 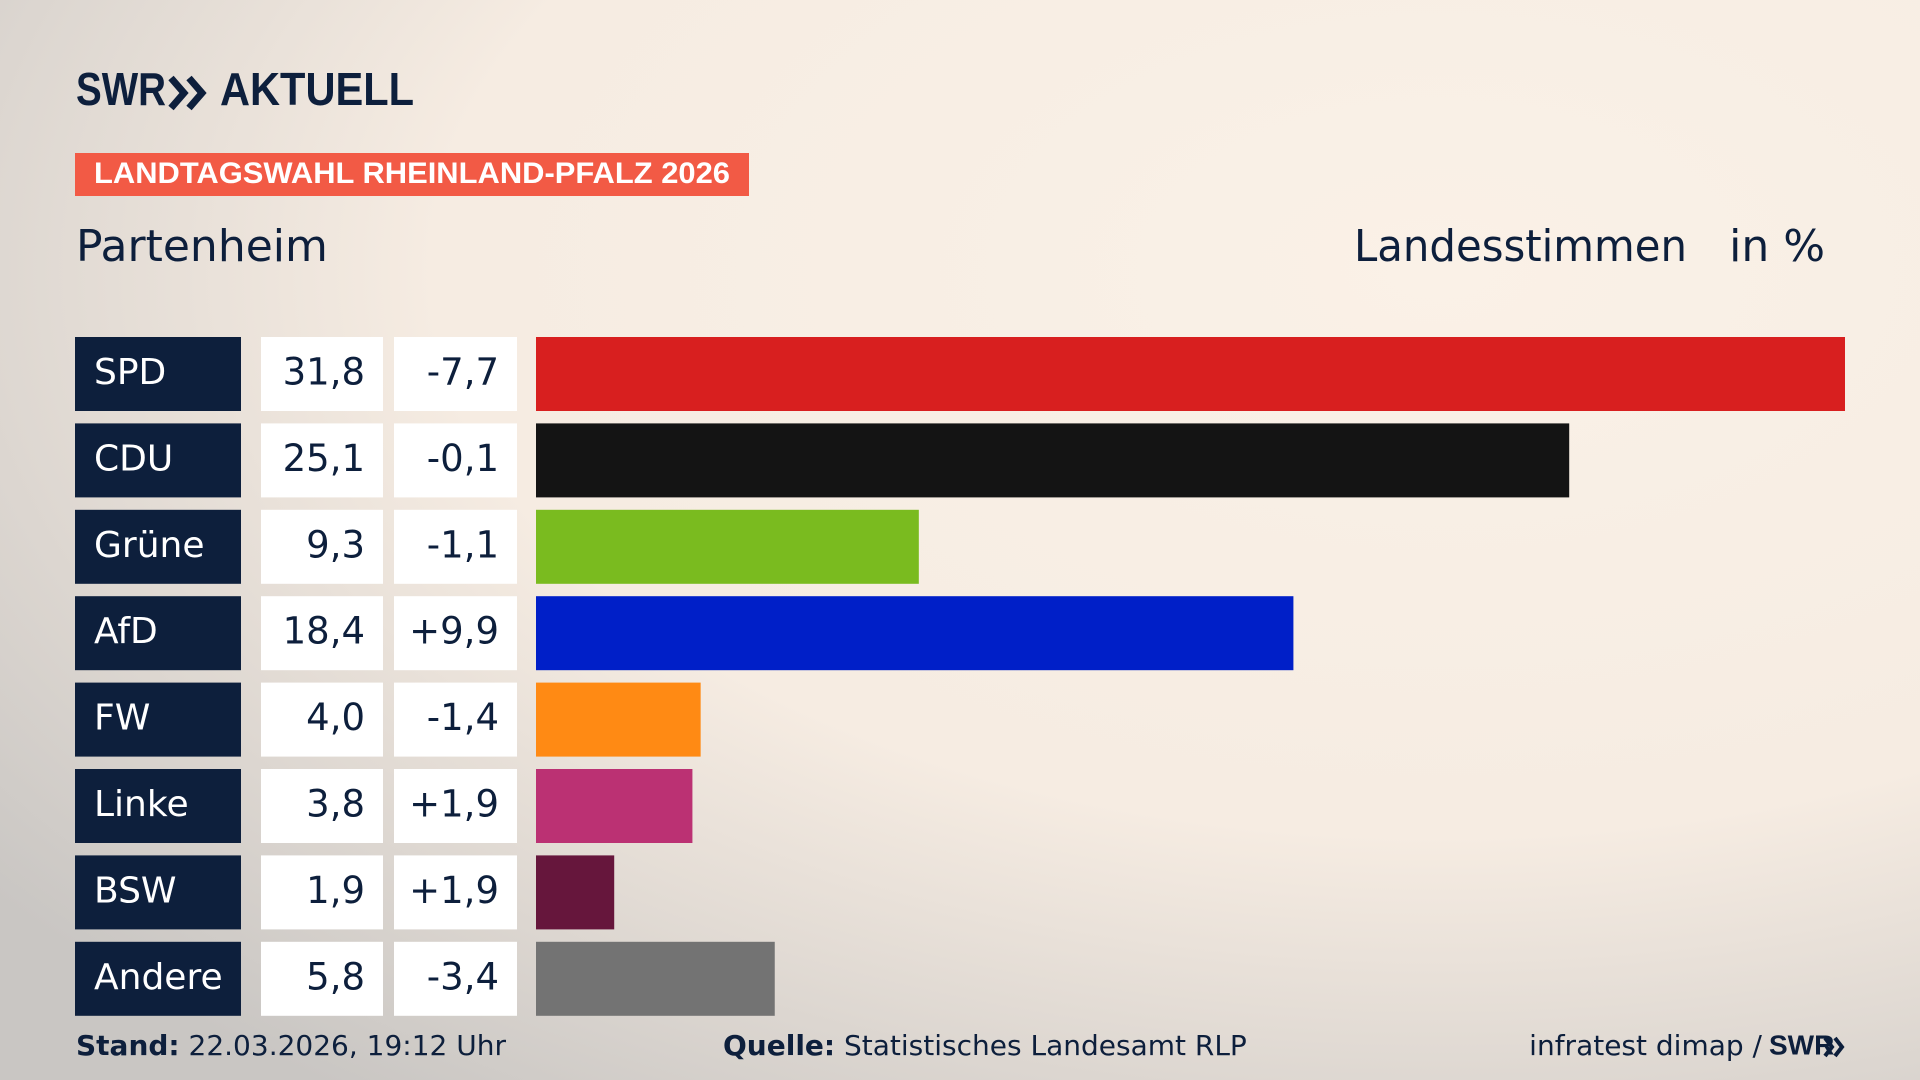 I want to click on party-label: Linke, so click(x=141, y=804).